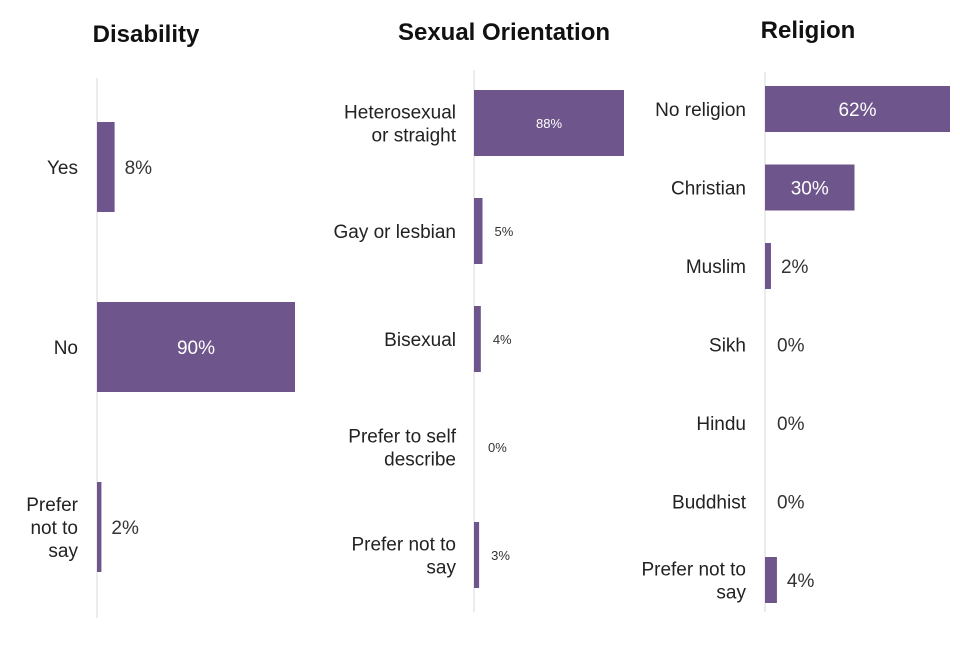 This screenshot has width=960, height=645. Describe the element at coordinates (709, 503) in the screenshot. I see `category-label: Buddhist` at that location.